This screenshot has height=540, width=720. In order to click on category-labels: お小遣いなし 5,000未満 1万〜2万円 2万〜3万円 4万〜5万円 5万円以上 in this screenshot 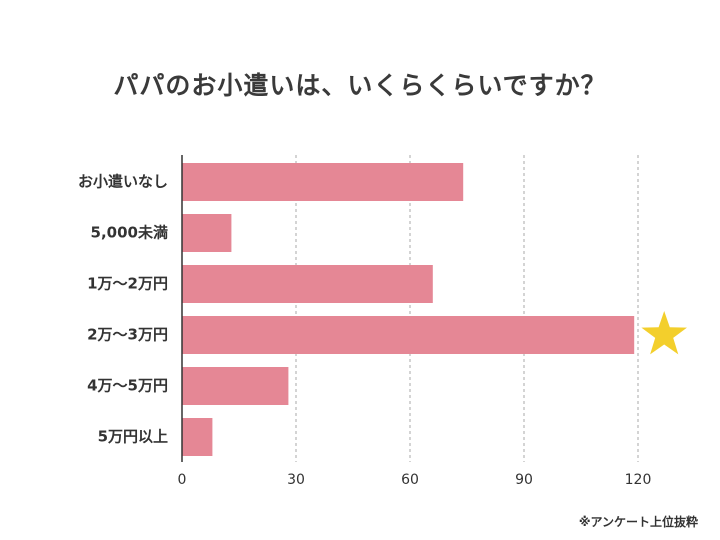, I will do `click(123, 309)`.